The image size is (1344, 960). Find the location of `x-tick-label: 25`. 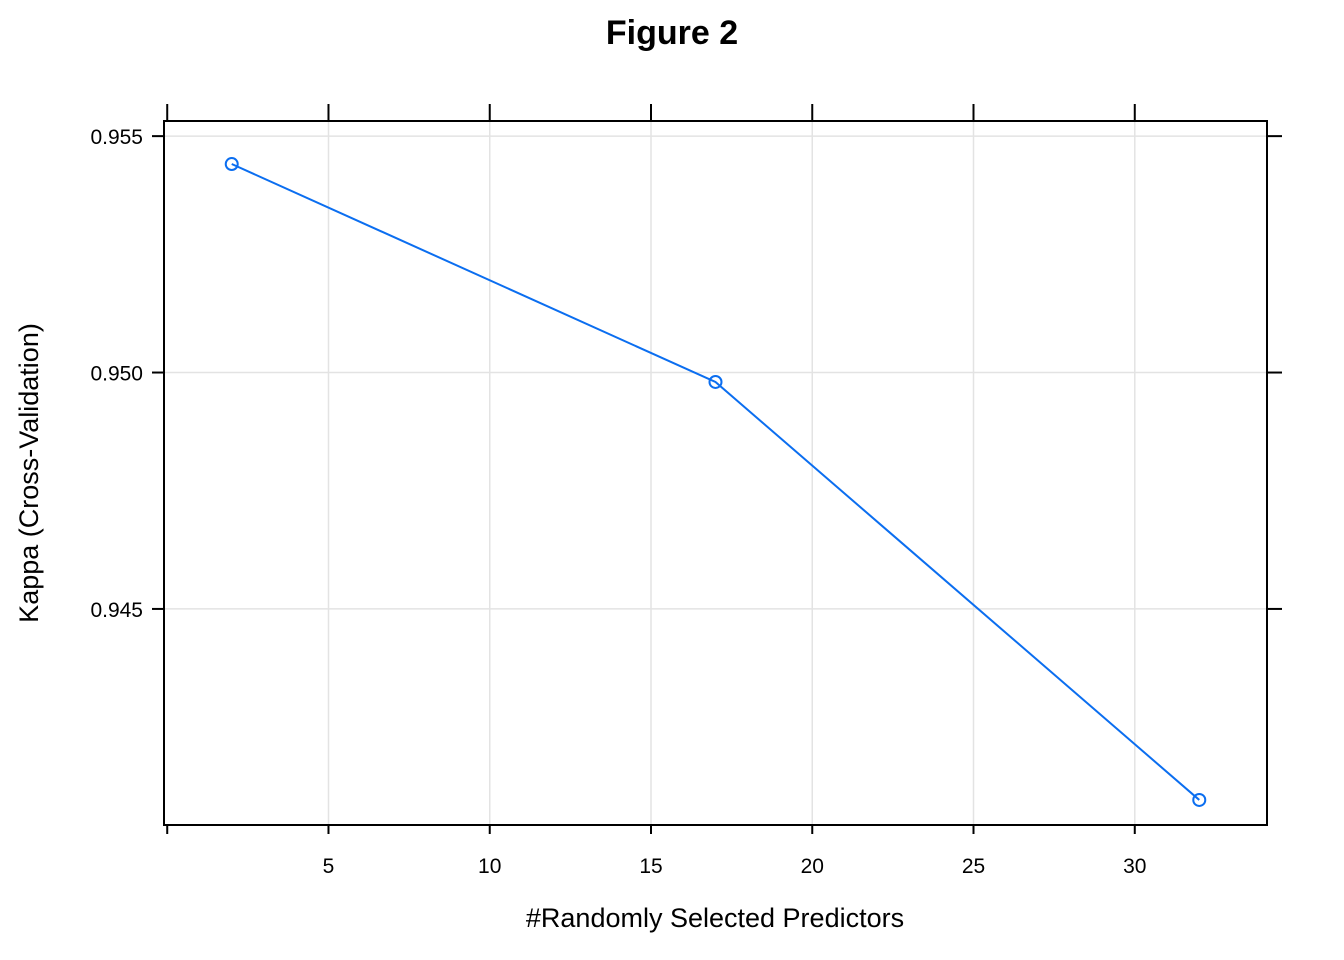

x-tick-label: 25 is located at coordinates (973, 866).